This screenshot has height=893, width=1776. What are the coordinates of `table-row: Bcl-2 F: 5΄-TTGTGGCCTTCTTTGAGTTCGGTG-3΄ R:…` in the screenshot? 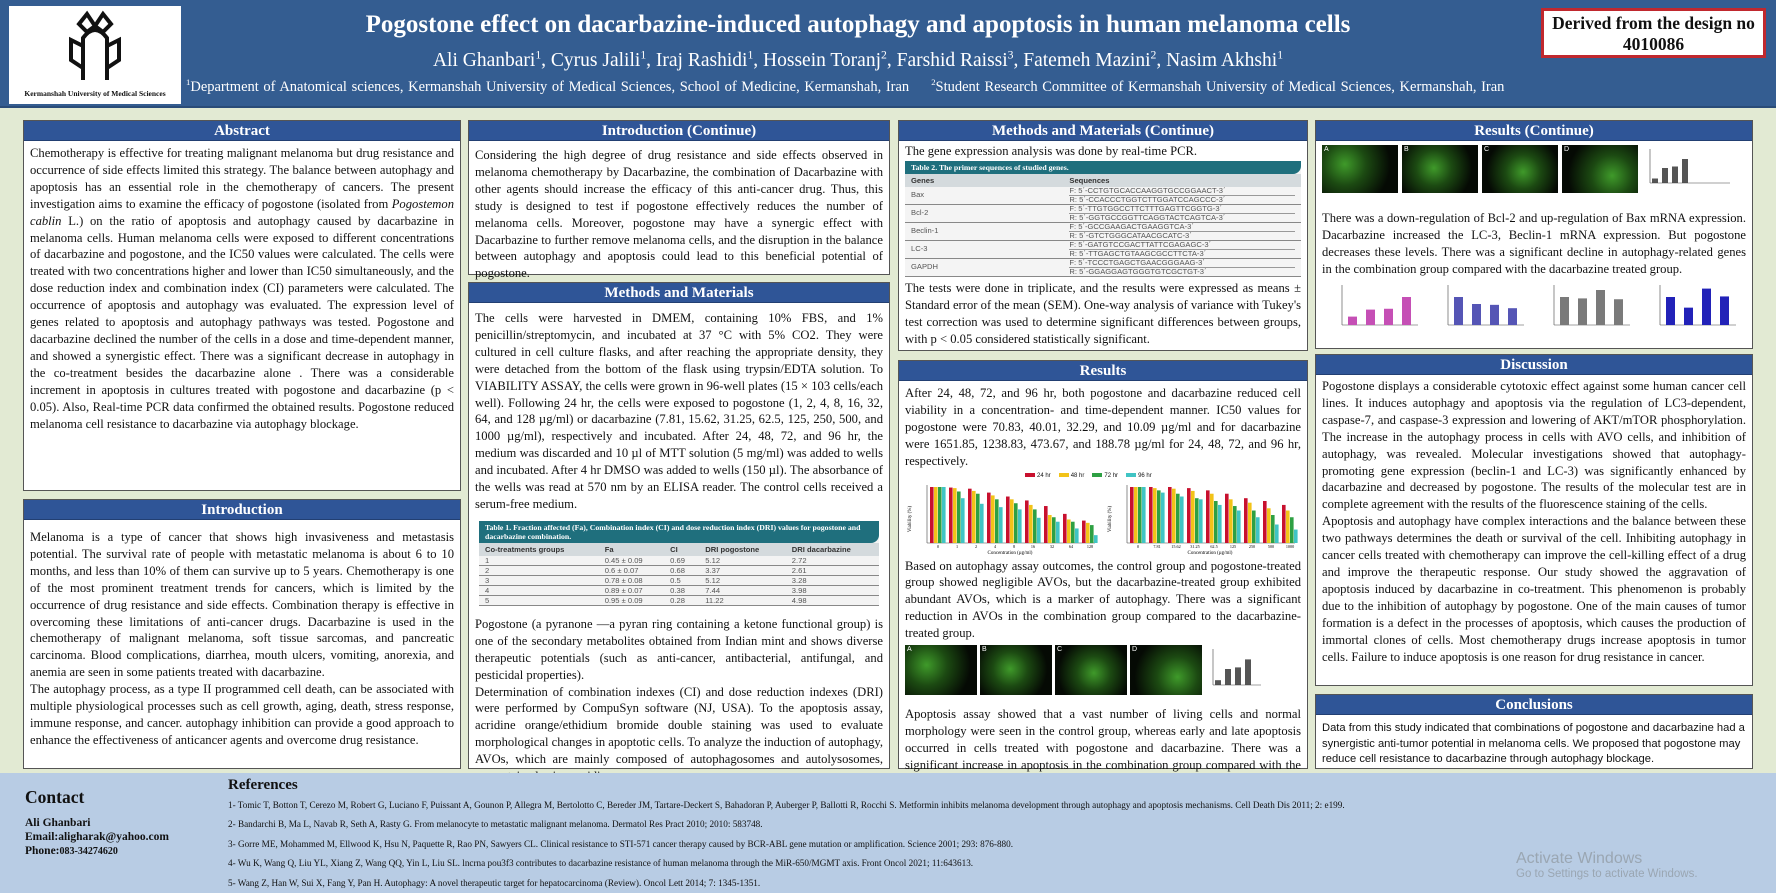 It's located at (1103, 213).